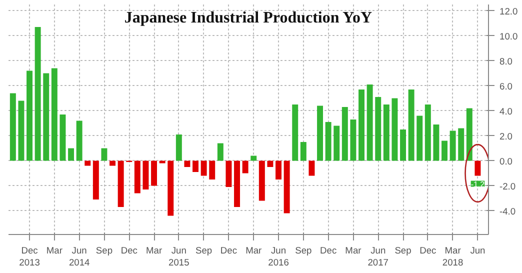  Describe the element at coordinates (506, 136) in the screenshot. I see `y-tick-label: 2.0` at that location.